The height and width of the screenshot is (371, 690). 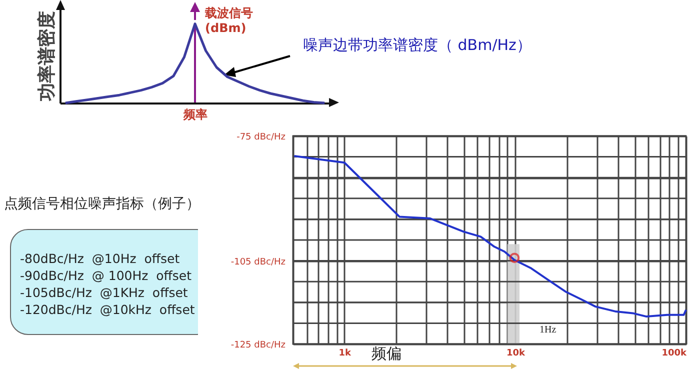 I want to click on y-axis-title: 功率谱密度, so click(x=47, y=56).